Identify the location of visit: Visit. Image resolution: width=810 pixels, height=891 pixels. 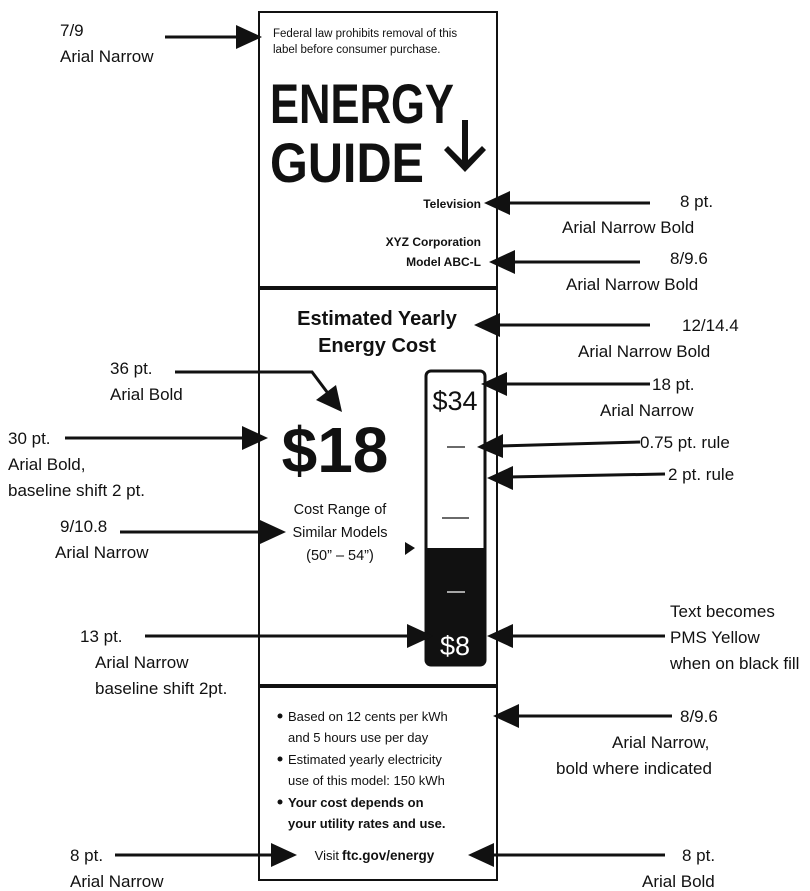
(327, 855).